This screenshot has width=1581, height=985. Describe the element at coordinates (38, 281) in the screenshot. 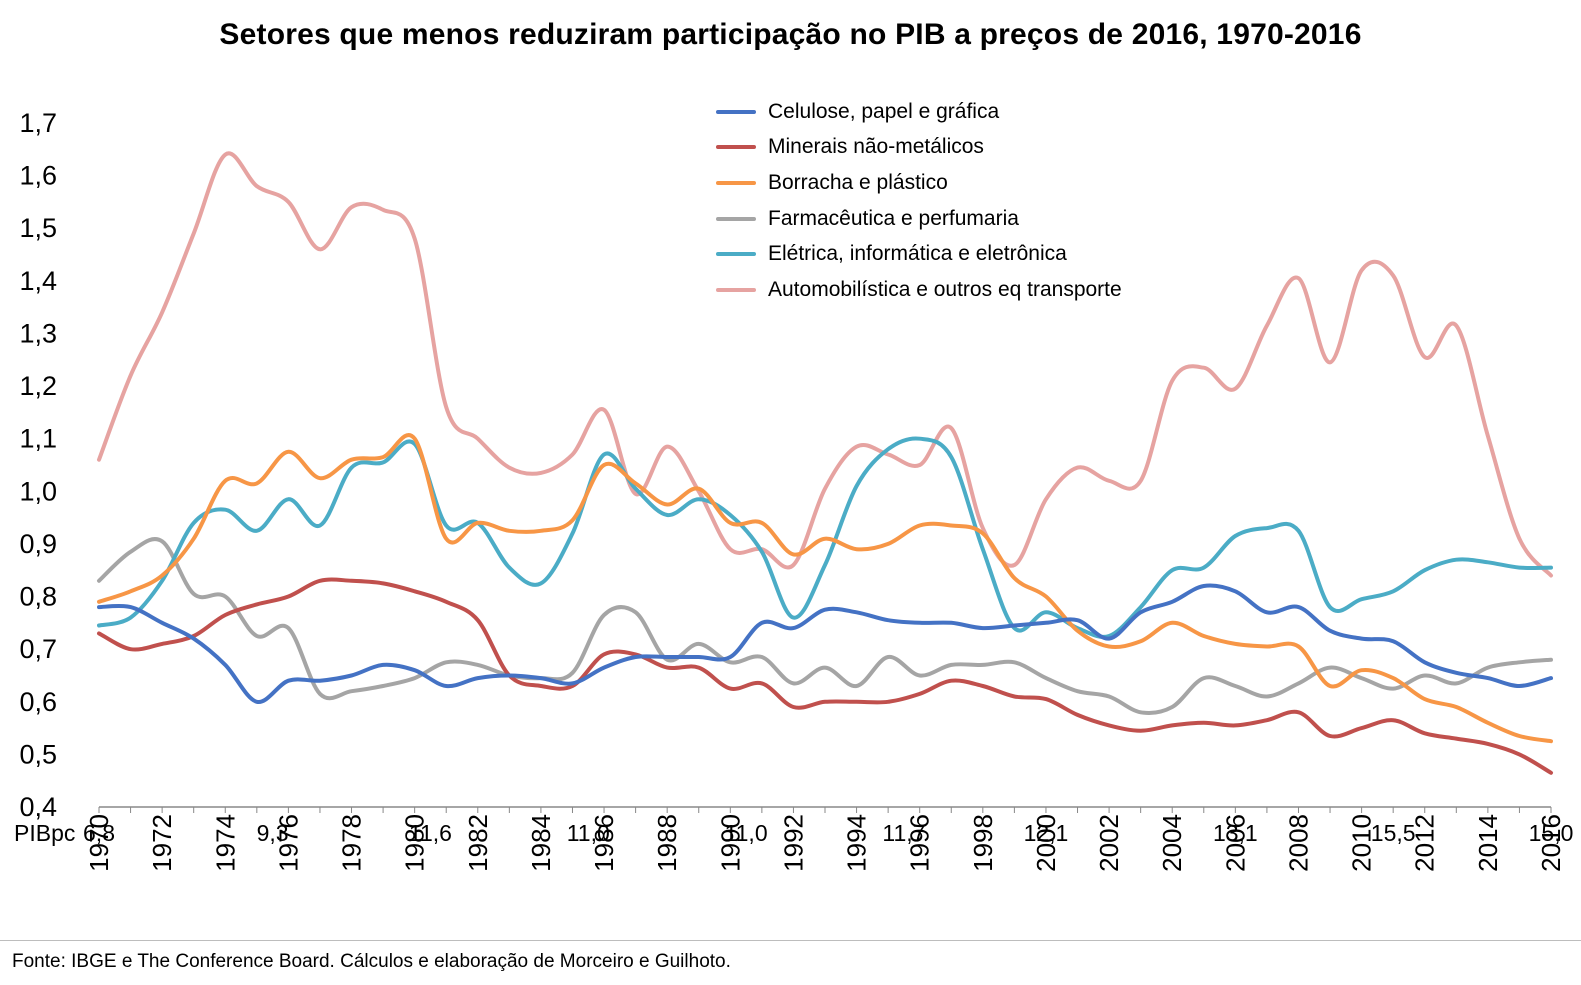

I see `y-tick-label: 1,4` at that location.